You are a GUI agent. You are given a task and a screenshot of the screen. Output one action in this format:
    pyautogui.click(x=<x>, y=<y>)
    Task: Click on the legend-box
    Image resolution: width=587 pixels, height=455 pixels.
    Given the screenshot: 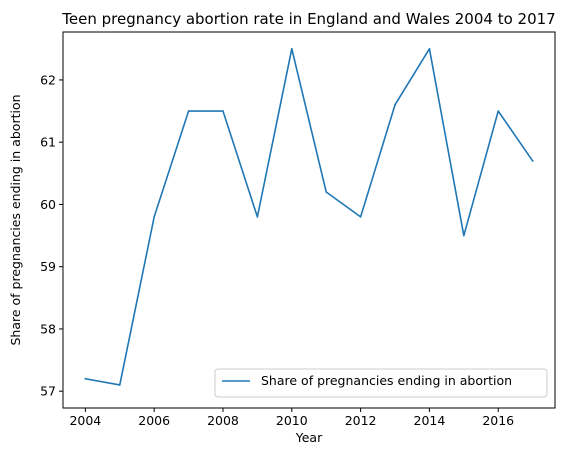 What is the action you would take?
    pyautogui.click(x=381, y=383)
    